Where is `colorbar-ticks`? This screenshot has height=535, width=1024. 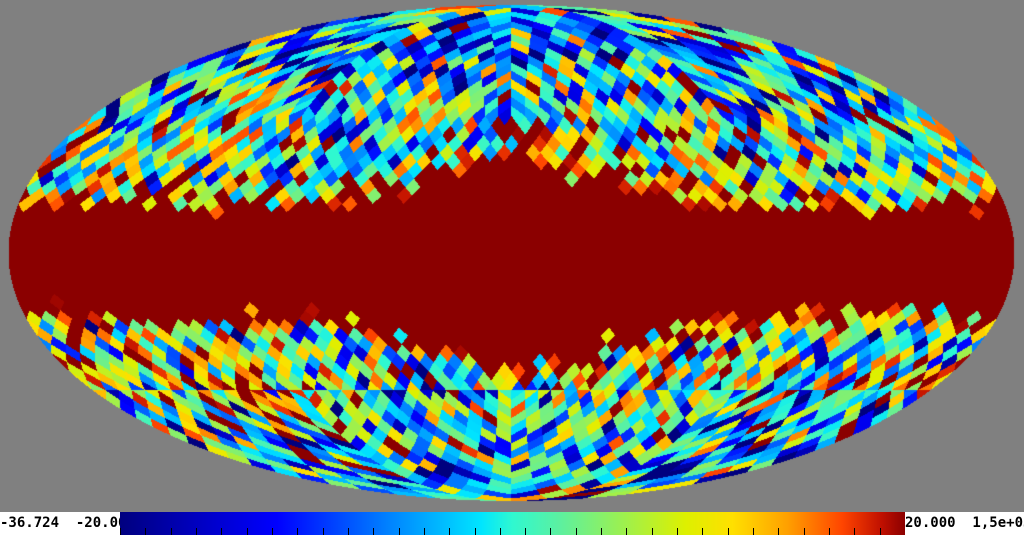 colorbar-ticks is located at coordinates (513, 531).